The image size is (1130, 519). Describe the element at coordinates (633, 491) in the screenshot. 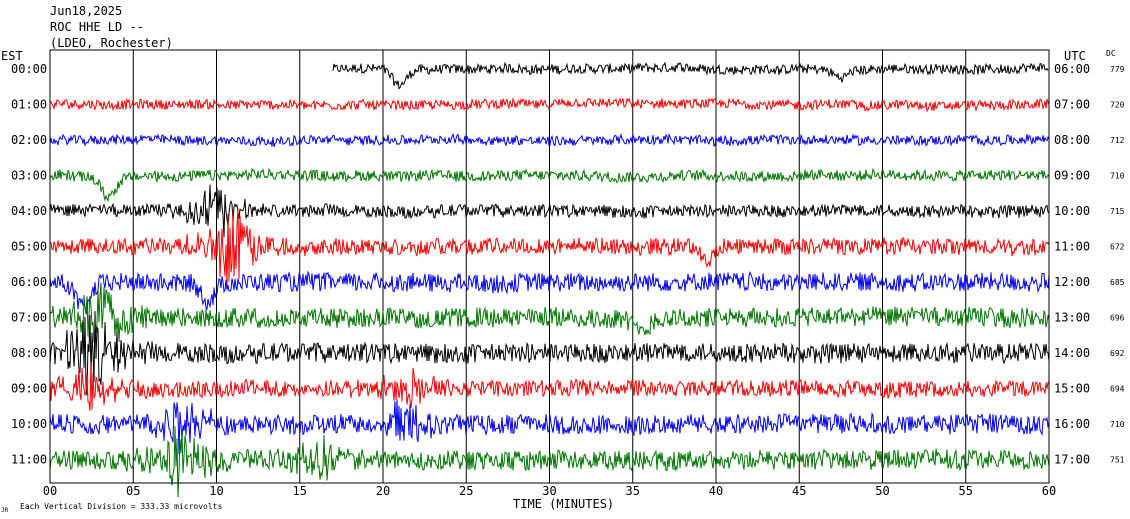

I see `x-tick-label: 35` at that location.